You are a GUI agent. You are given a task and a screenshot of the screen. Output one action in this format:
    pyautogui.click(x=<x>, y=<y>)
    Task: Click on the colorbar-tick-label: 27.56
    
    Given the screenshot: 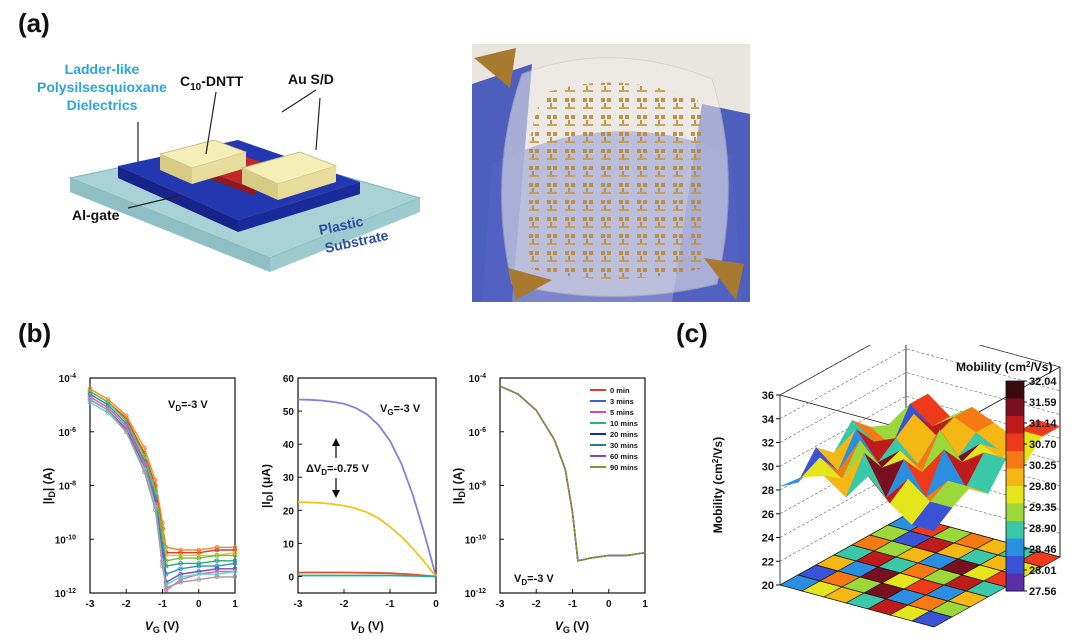 What is the action you would take?
    pyautogui.click(x=1043, y=592)
    